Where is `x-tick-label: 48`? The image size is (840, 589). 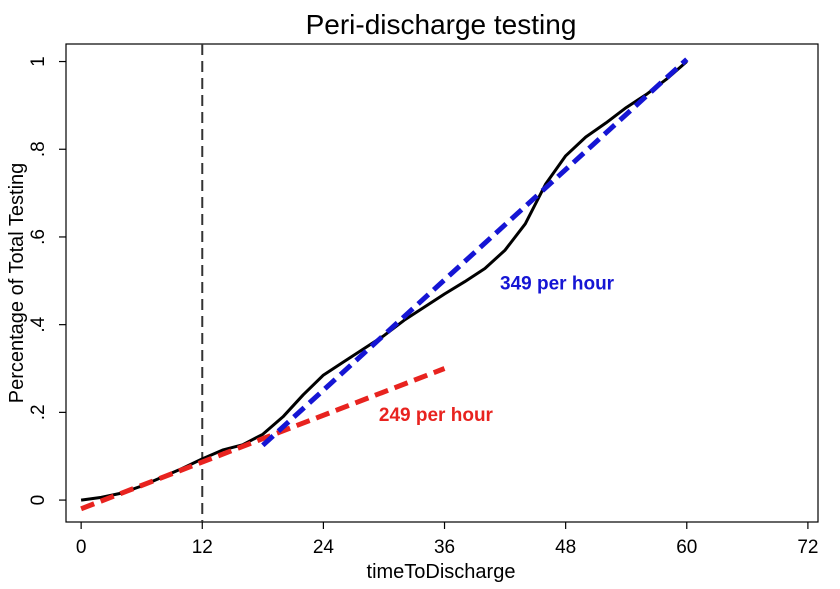 x-tick-label: 48 is located at coordinates (565, 547).